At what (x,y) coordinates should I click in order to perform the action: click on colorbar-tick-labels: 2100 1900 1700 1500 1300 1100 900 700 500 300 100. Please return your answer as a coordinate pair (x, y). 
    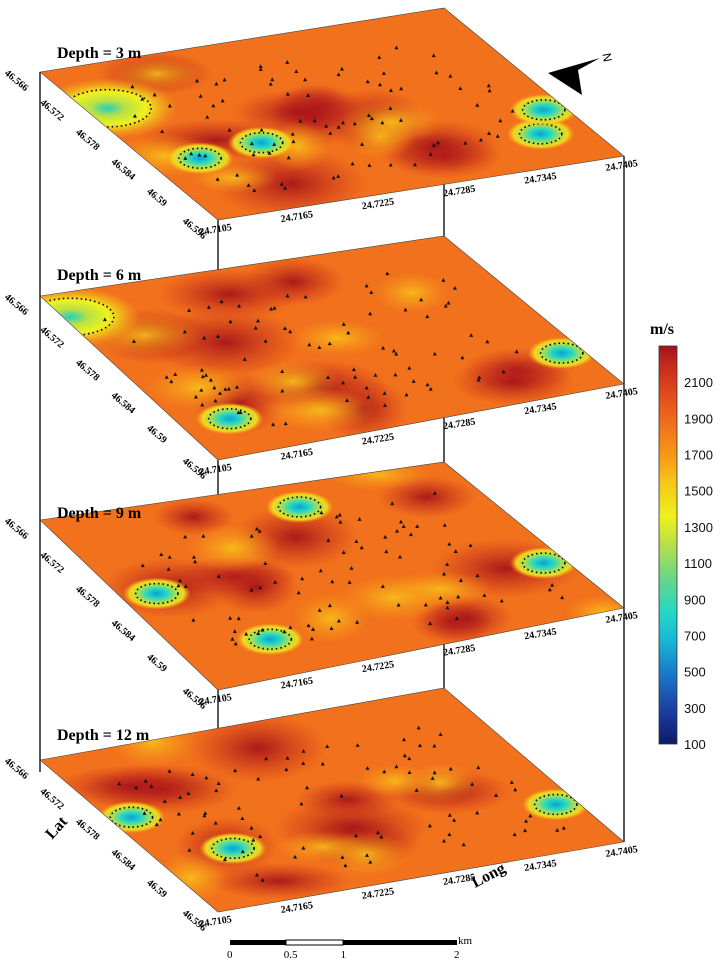
    Looking at the image, I should click on (698, 563).